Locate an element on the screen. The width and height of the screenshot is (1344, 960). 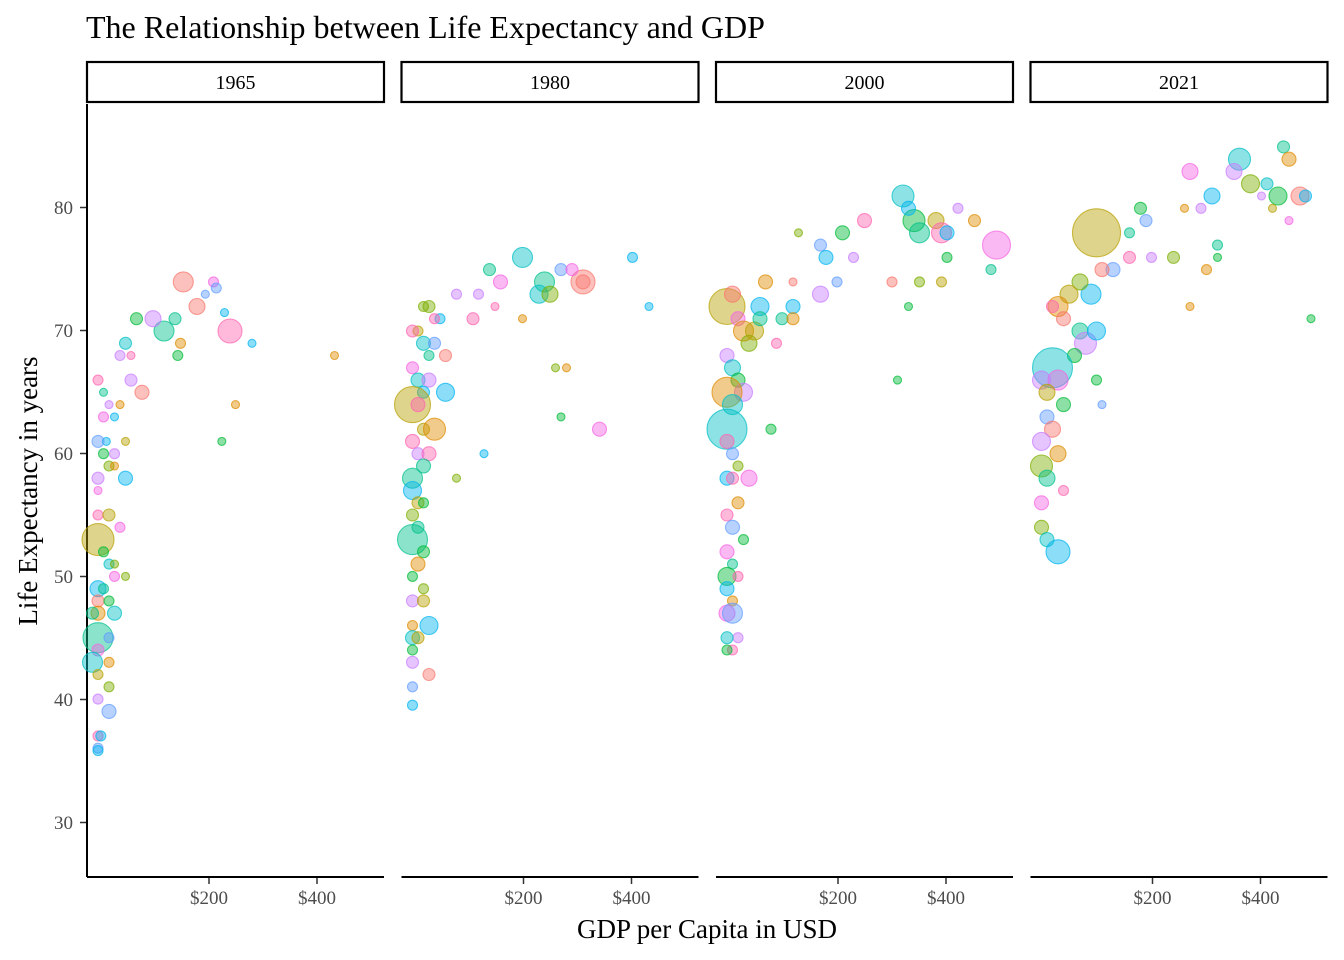
strip-label-1980: 1980 is located at coordinates (550, 83).